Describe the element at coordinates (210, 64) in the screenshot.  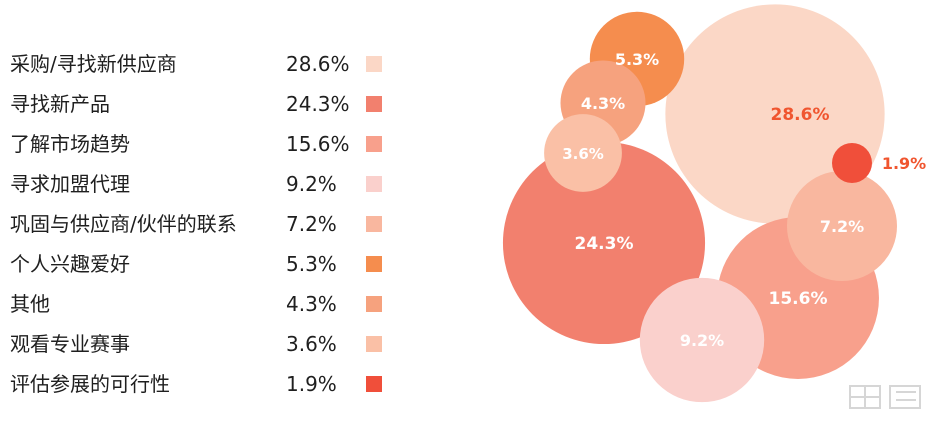
I see `legend-row: 采购/寻找新供应商 28.6%` at that location.